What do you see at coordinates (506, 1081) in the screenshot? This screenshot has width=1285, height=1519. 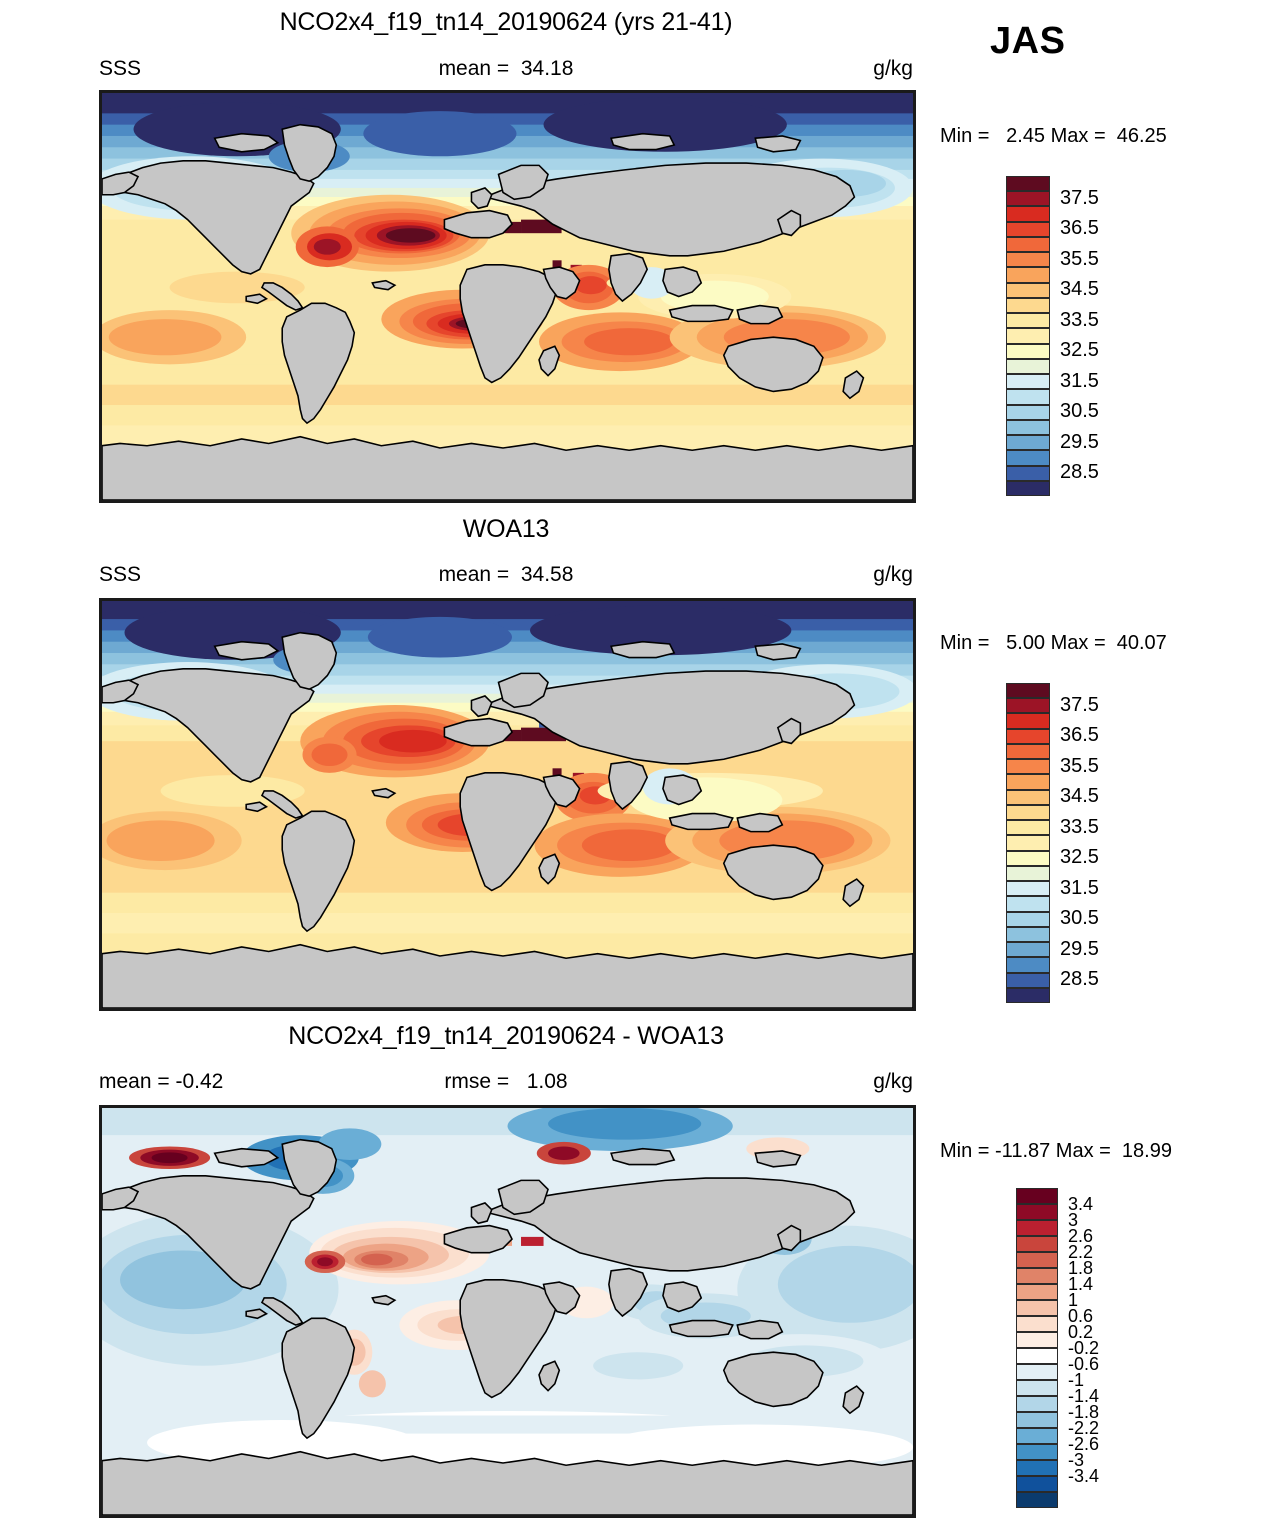 I see `panel-diff-rmse: rmse = 1.08` at bounding box center [506, 1081].